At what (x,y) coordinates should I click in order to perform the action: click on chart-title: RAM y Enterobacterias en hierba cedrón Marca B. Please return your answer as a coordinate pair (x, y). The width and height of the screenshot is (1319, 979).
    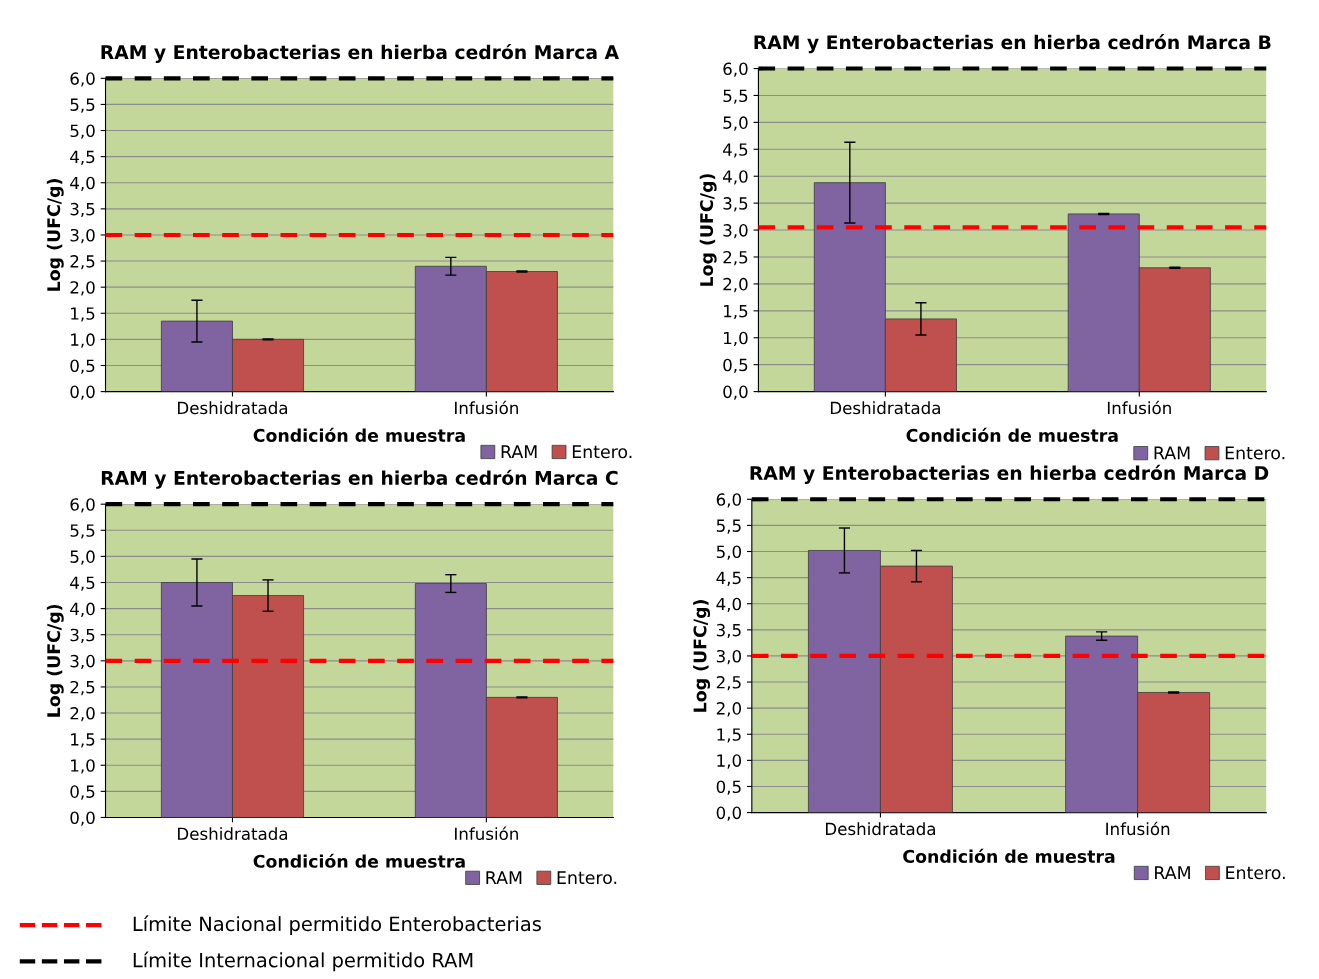
    Looking at the image, I should click on (1012, 44).